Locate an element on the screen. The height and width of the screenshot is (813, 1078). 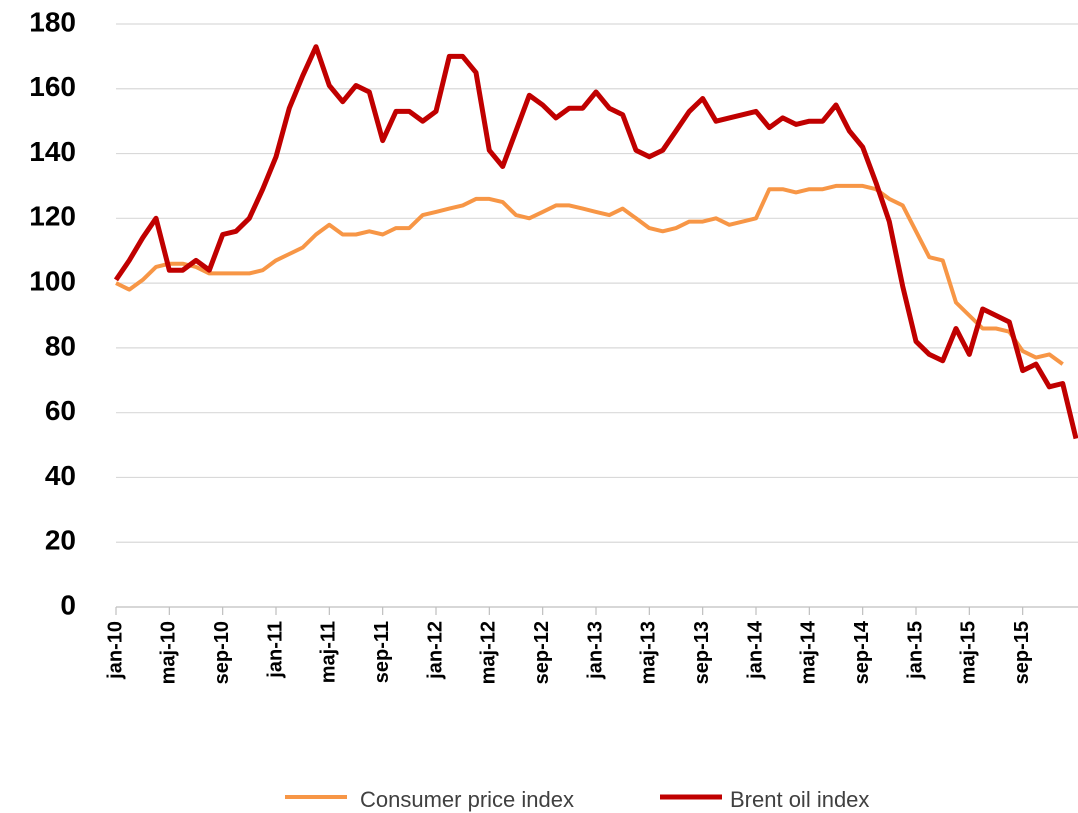
y-tick-label: 160 is located at coordinates (52, 86).